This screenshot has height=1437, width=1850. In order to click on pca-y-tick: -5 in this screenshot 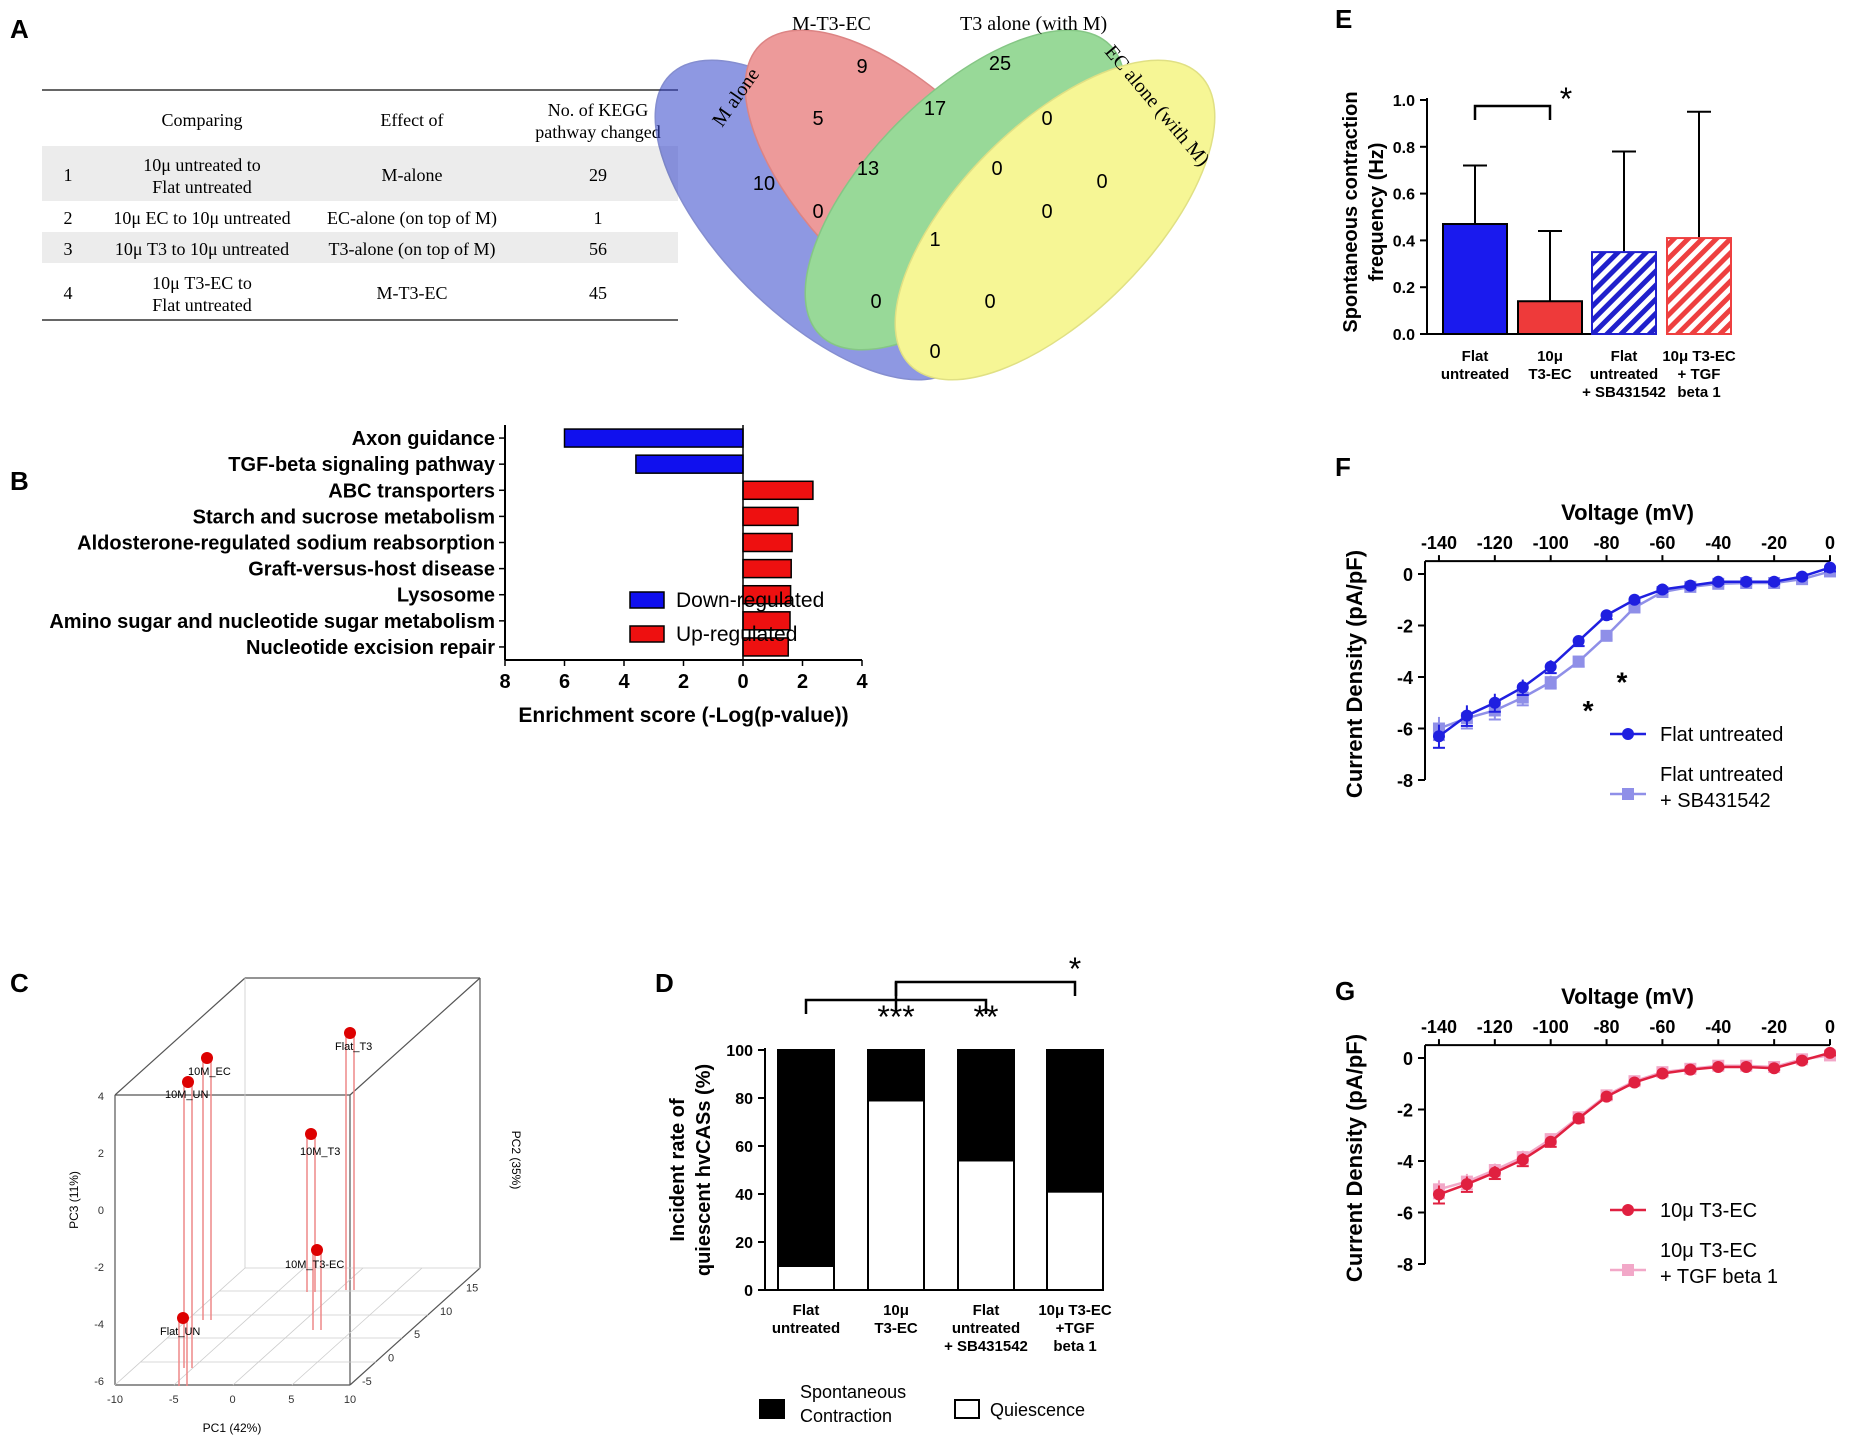, I will do `click(367, 1382)`.